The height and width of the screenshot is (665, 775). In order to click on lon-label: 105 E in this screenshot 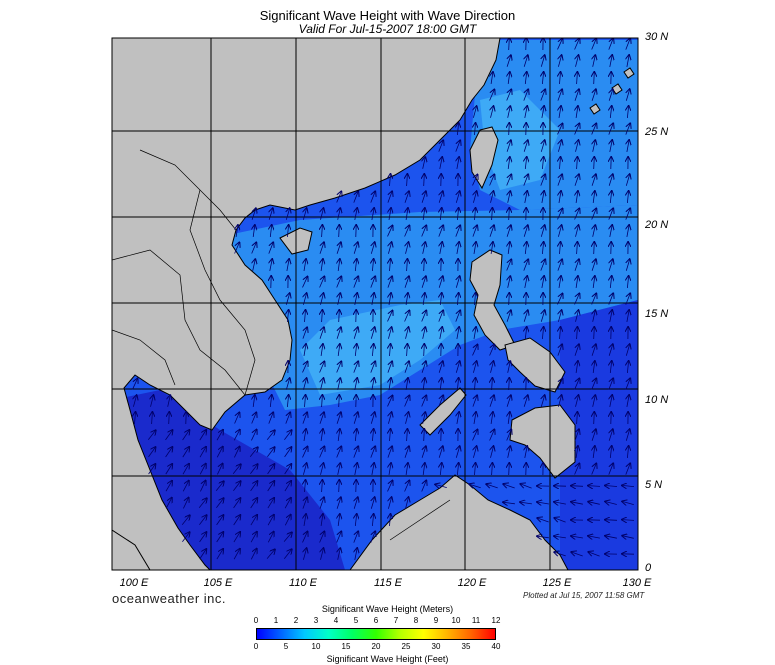, I will do `click(218, 583)`.